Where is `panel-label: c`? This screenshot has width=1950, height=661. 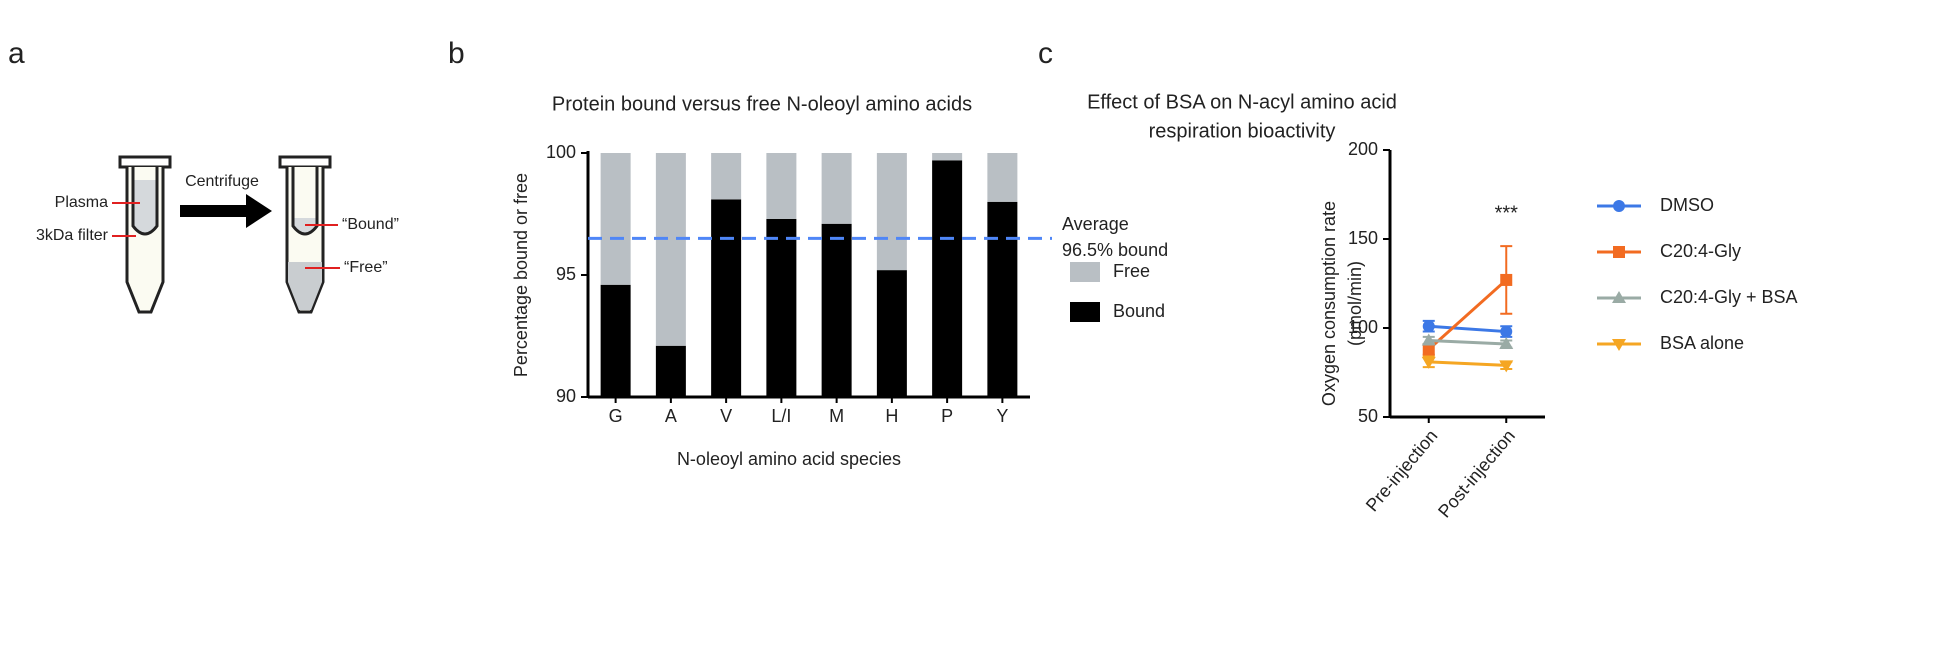
panel-label: c is located at coordinates (1045, 53).